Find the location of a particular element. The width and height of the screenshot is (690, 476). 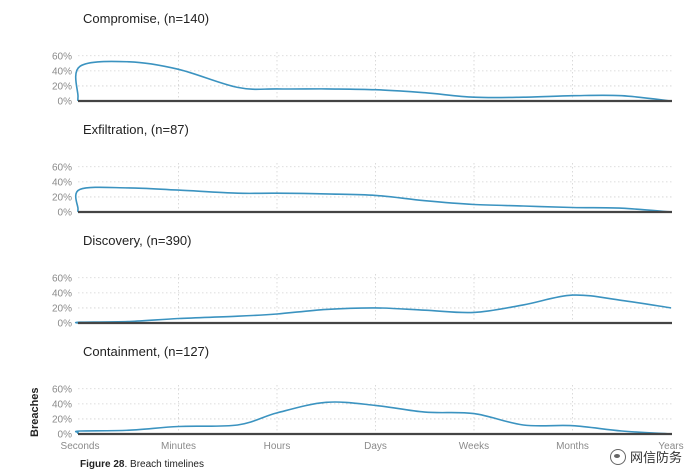

y-axis-title: Breaches is located at coordinates (35, 412).